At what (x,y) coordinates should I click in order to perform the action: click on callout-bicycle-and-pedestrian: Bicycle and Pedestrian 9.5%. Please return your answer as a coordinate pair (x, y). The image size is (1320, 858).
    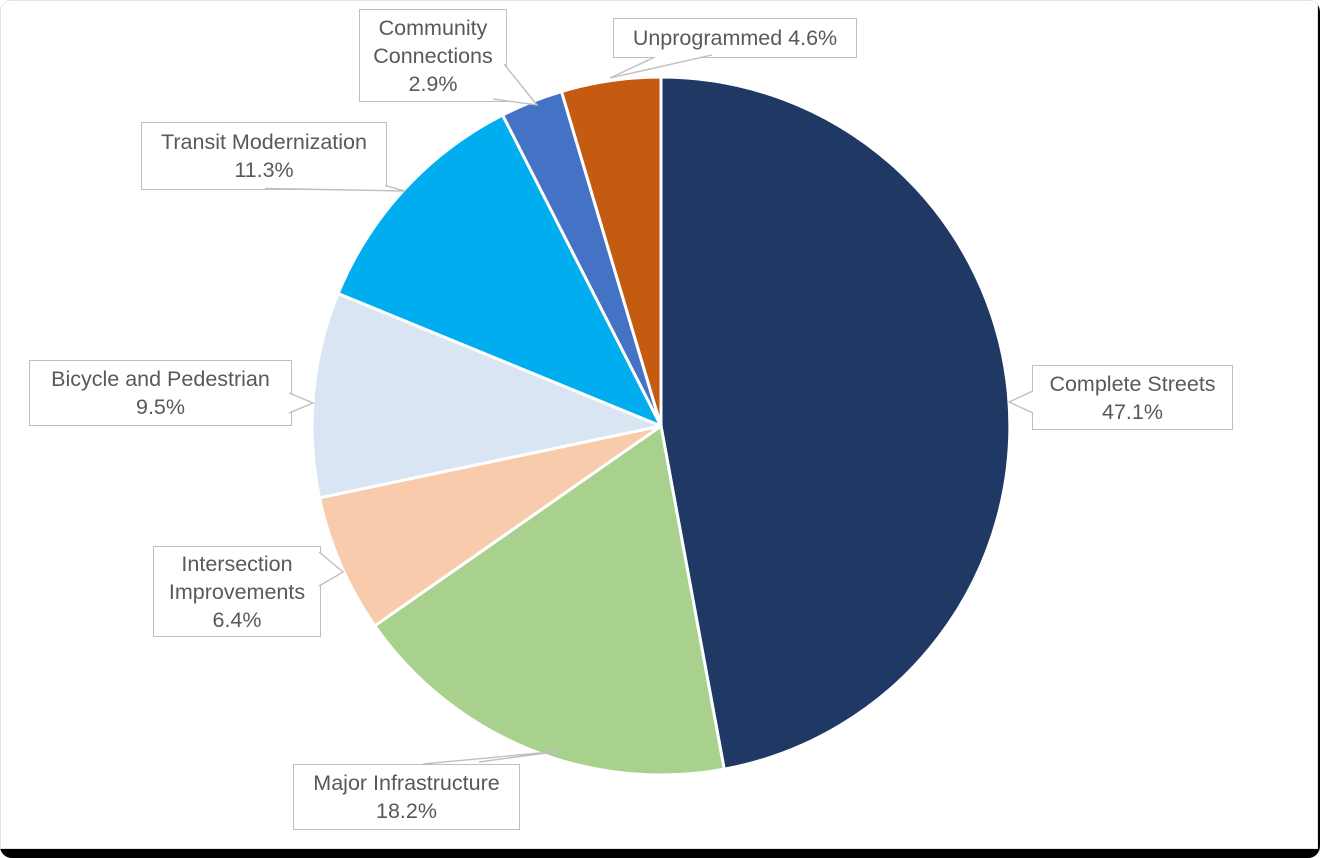
    Looking at the image, I should click on (160, 393).